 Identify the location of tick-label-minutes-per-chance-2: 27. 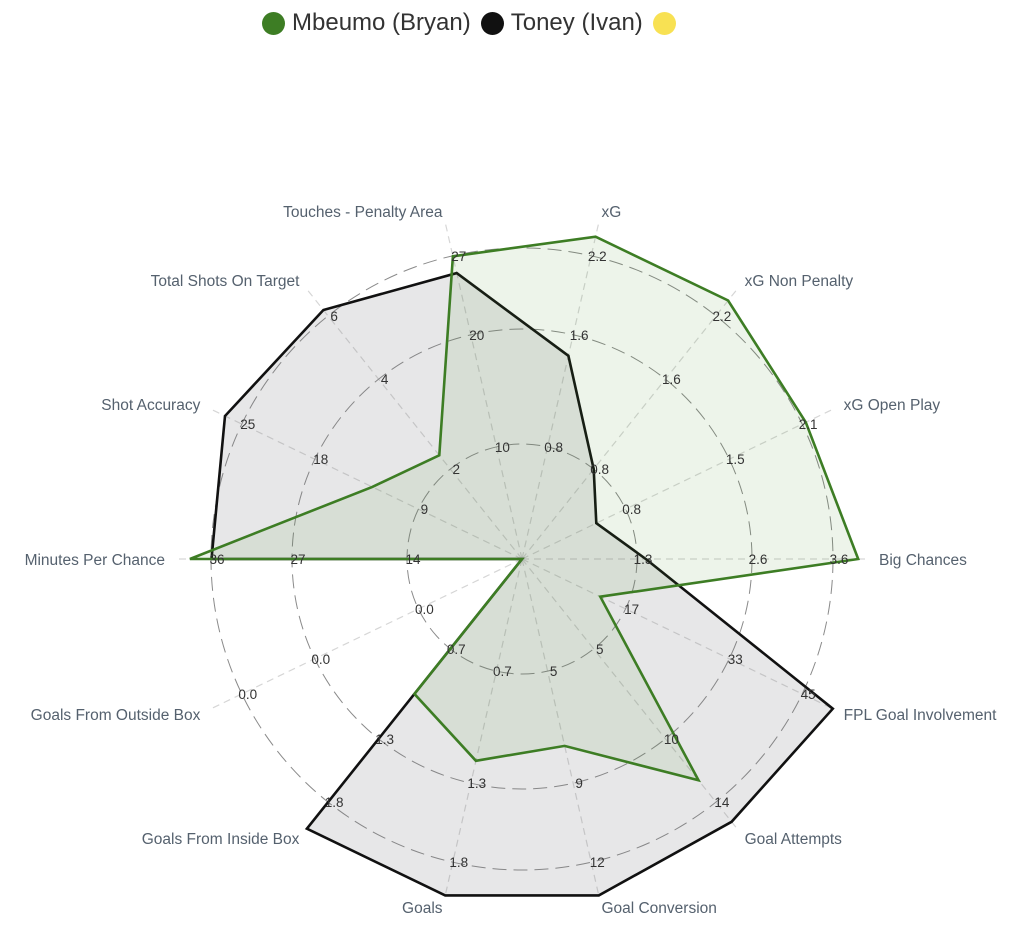
(297, 559).